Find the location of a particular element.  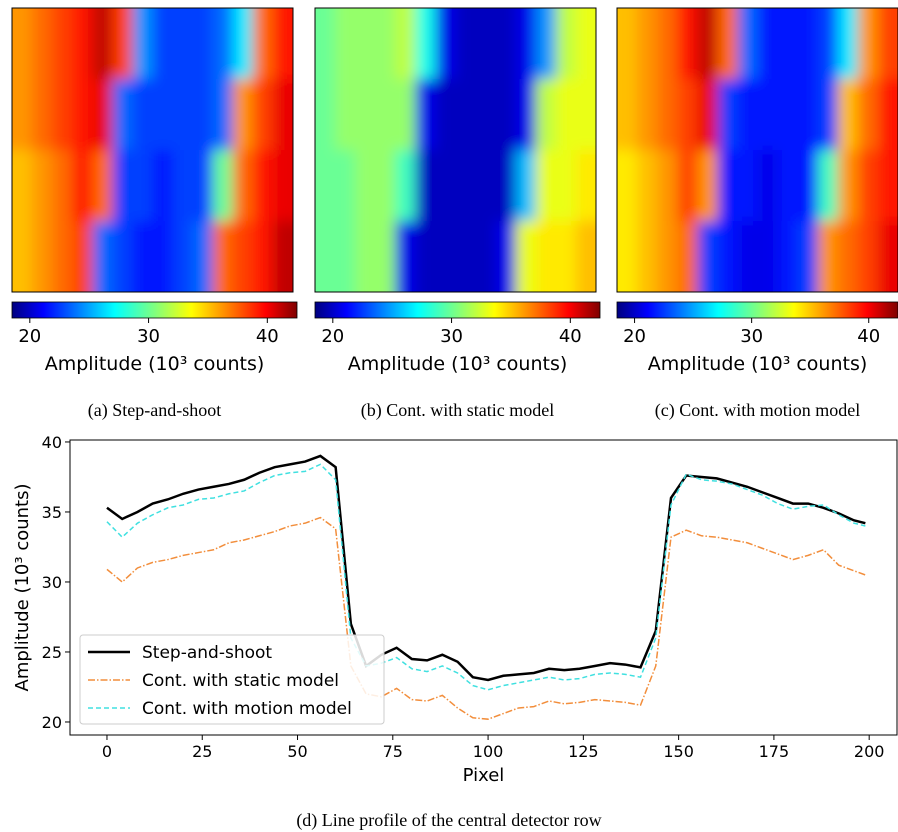

caption: (c) Cont. with motion model is located at coordinates (757, 410).